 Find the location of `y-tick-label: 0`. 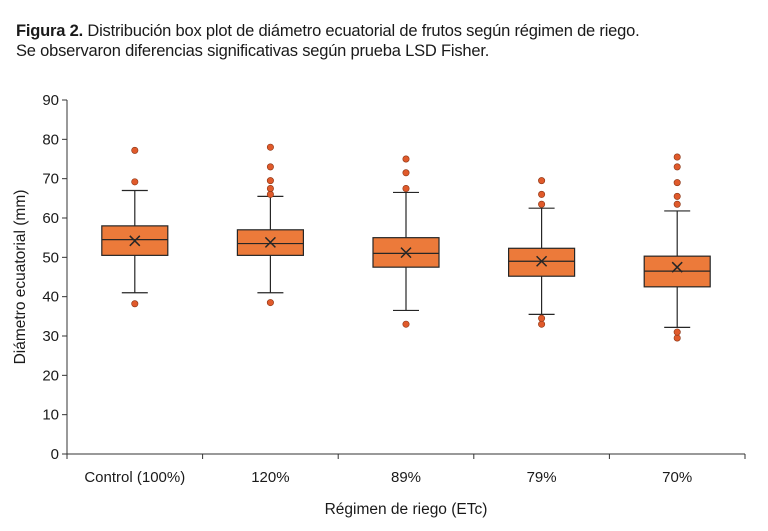

y-tick-label: 0 is located at coordinates (55, 454).